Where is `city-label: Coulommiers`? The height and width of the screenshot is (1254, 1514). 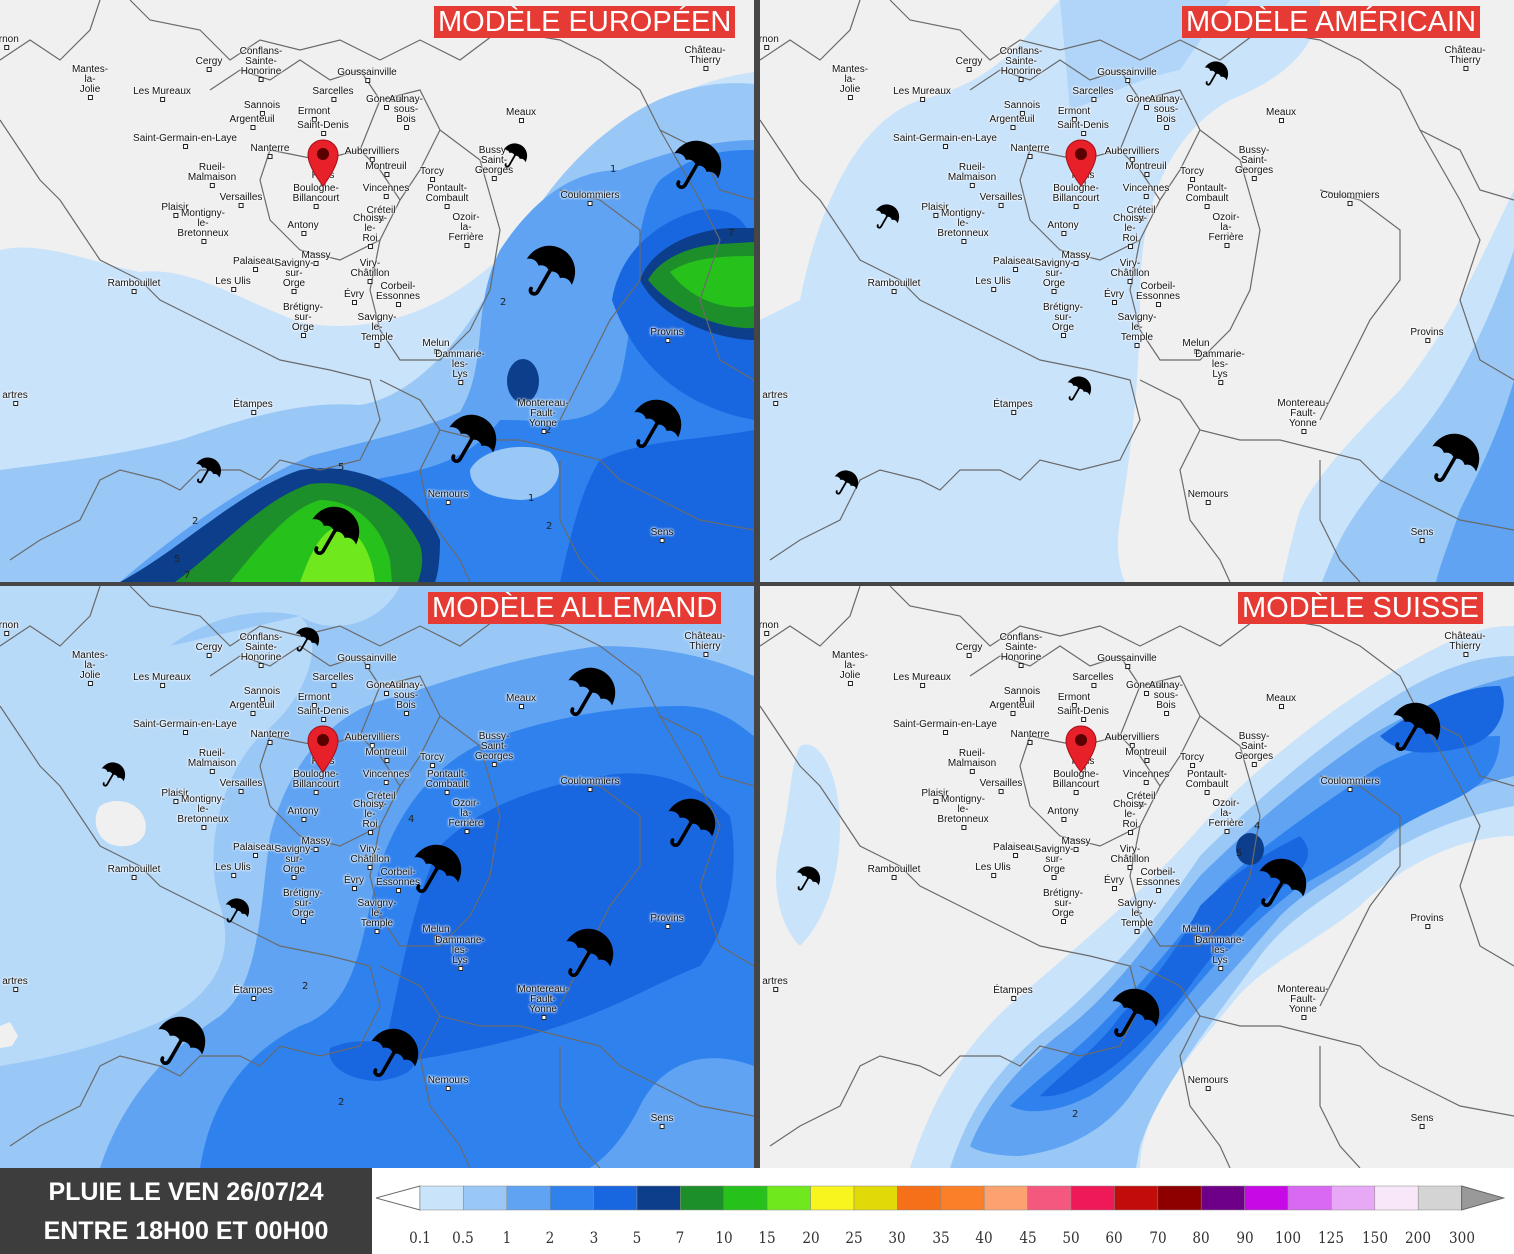 city-label: Coulommiers is located at coordinates (590, 198).